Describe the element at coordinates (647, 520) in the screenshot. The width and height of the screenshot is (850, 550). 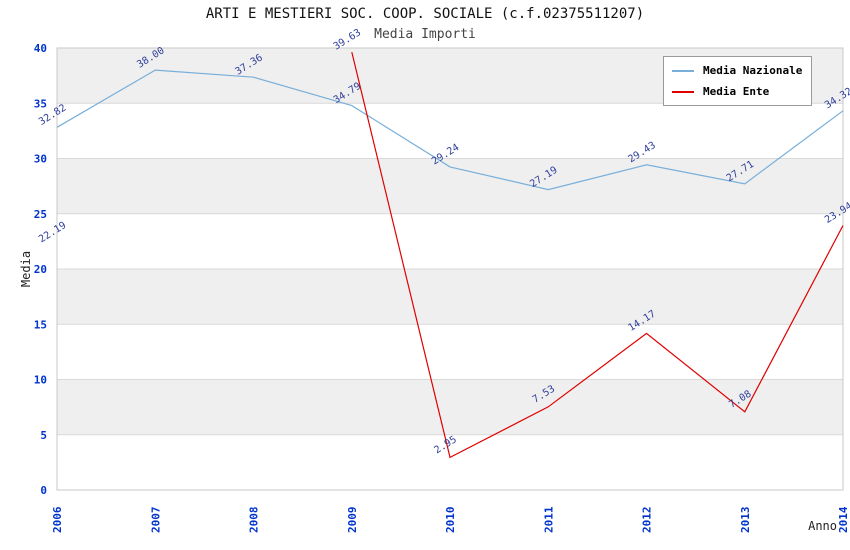
I see `x-tick-label: 2012` at that location.